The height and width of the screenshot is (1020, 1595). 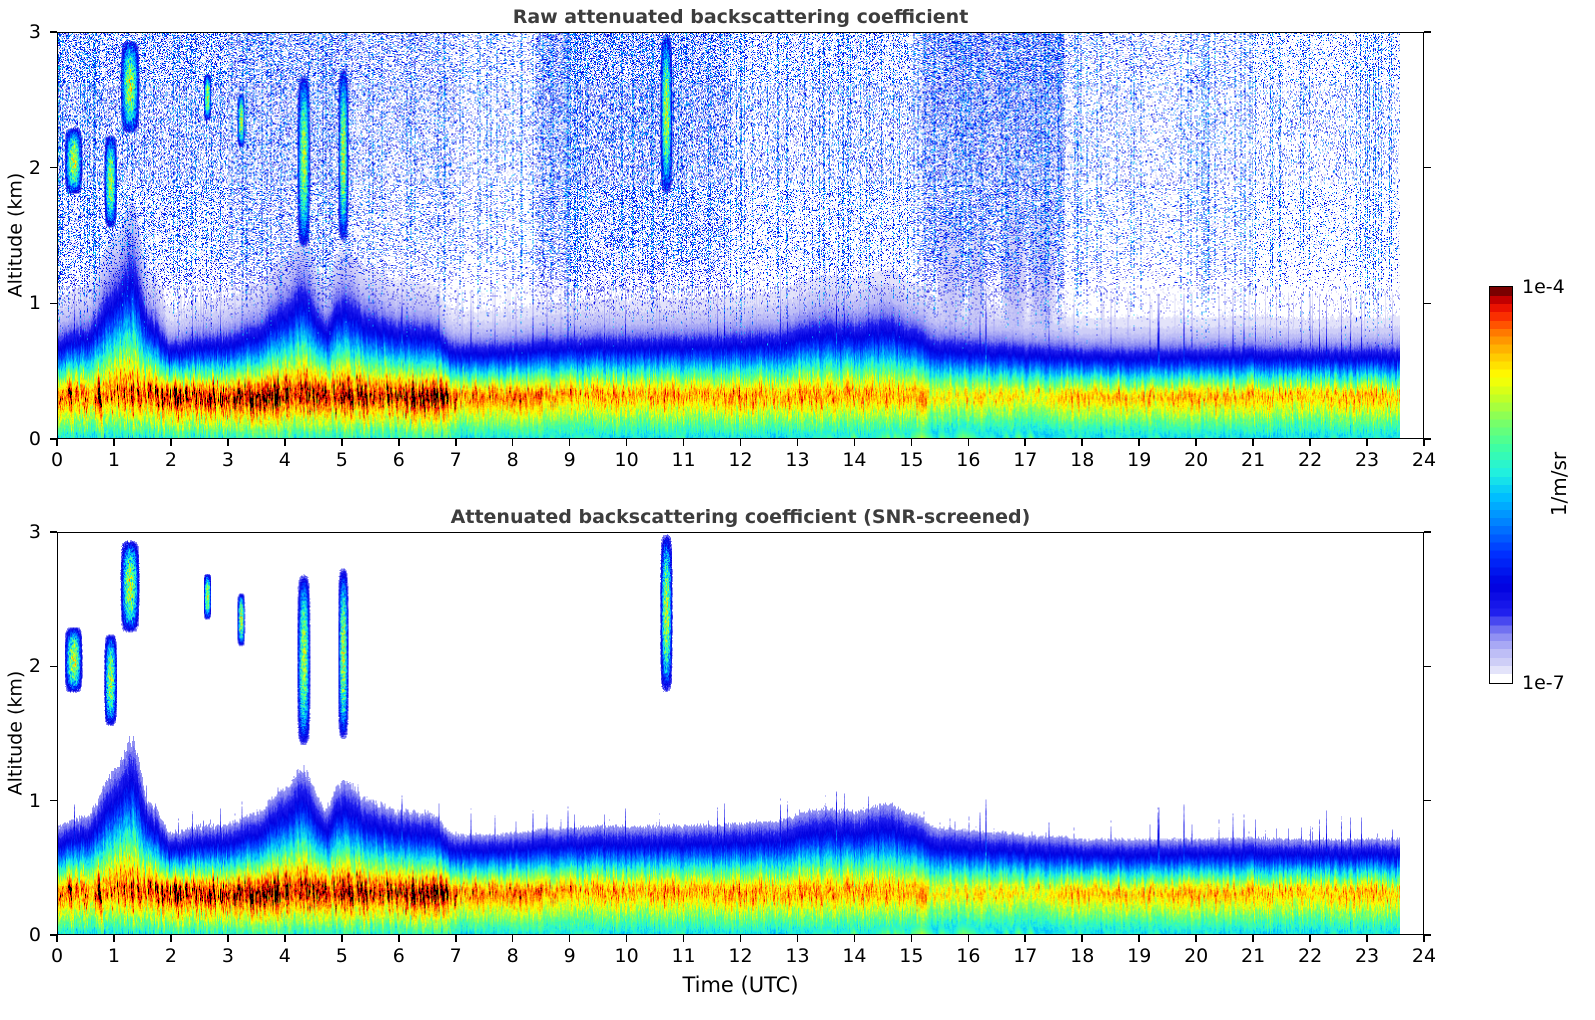 I want to click on x-tick-label: 18, so click(x=1082, y=460).